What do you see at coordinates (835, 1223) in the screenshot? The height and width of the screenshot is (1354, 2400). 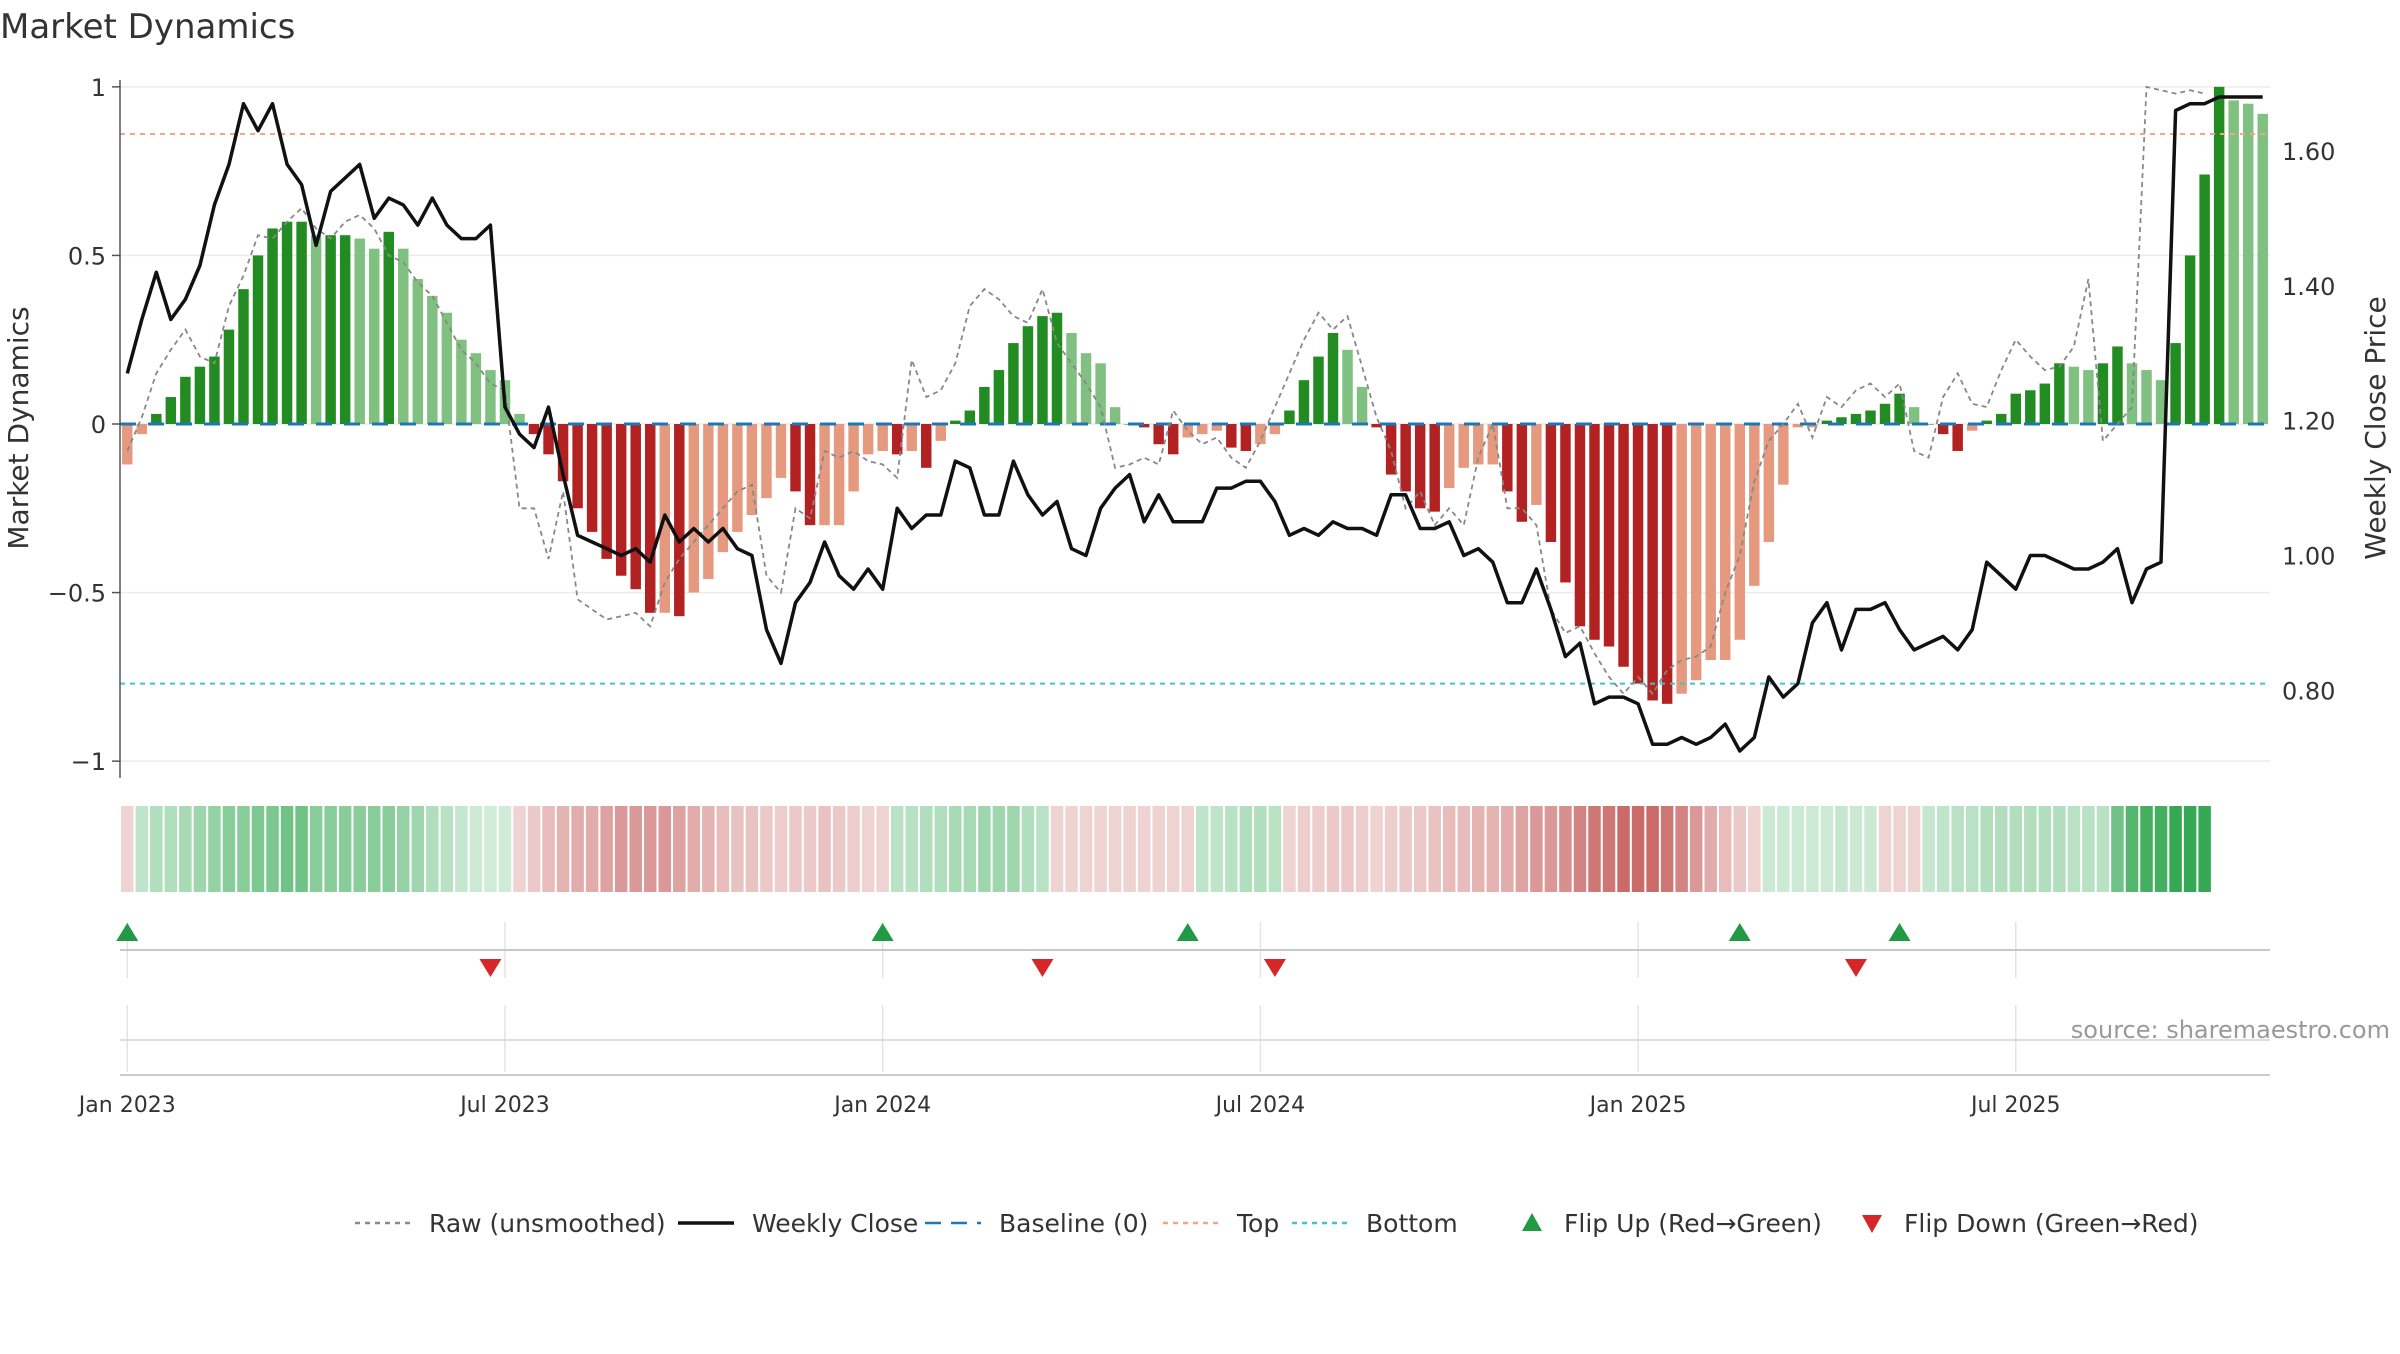 I see `legend-label-close: Weekly Close` at bounding box center [835, 1223].